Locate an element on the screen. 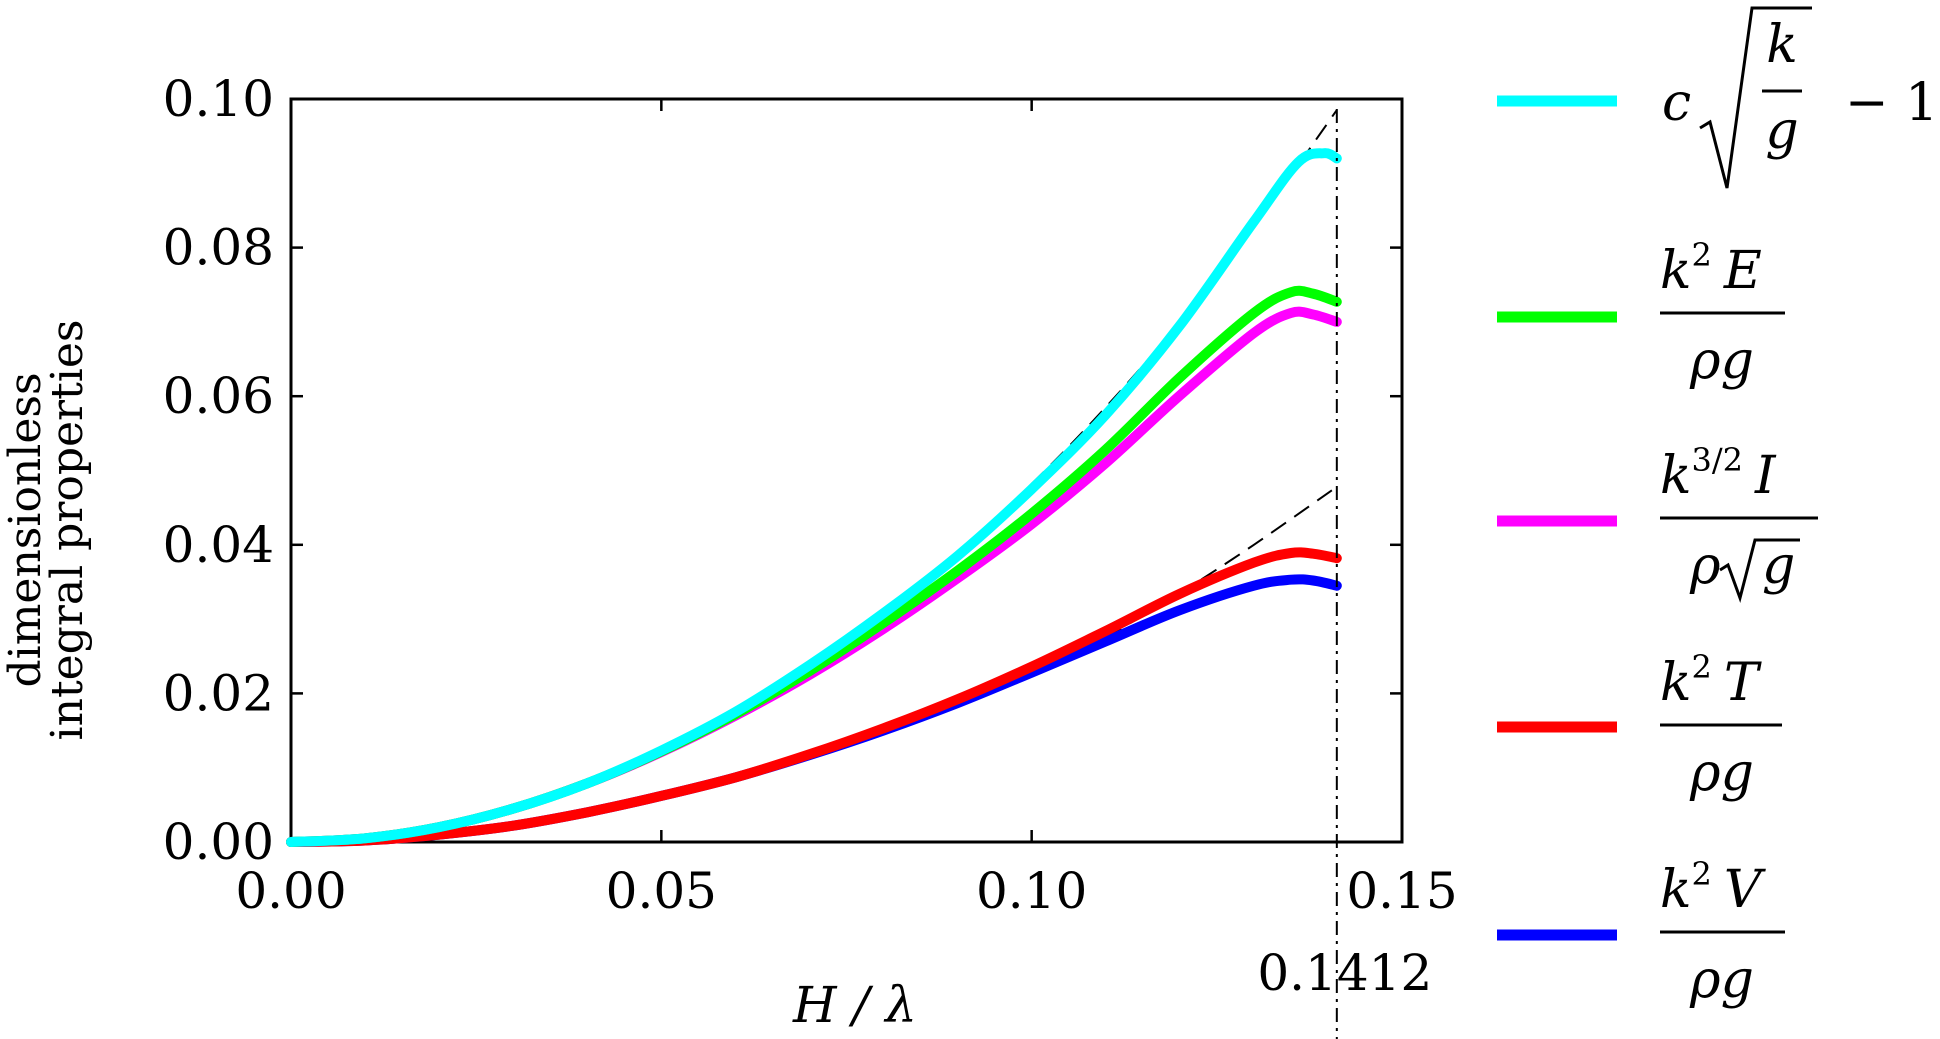 This screenshot has height=1039, width=1940. legend-entry-red: k2 T ρg is located at coordinates (1639, 725).